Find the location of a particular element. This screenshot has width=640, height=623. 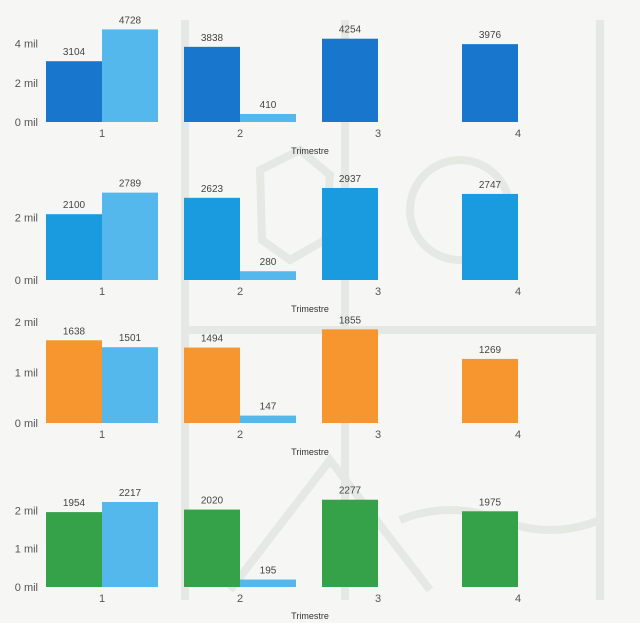

data-label-q2-s1: 2623 is located at coordinates (212, 189).